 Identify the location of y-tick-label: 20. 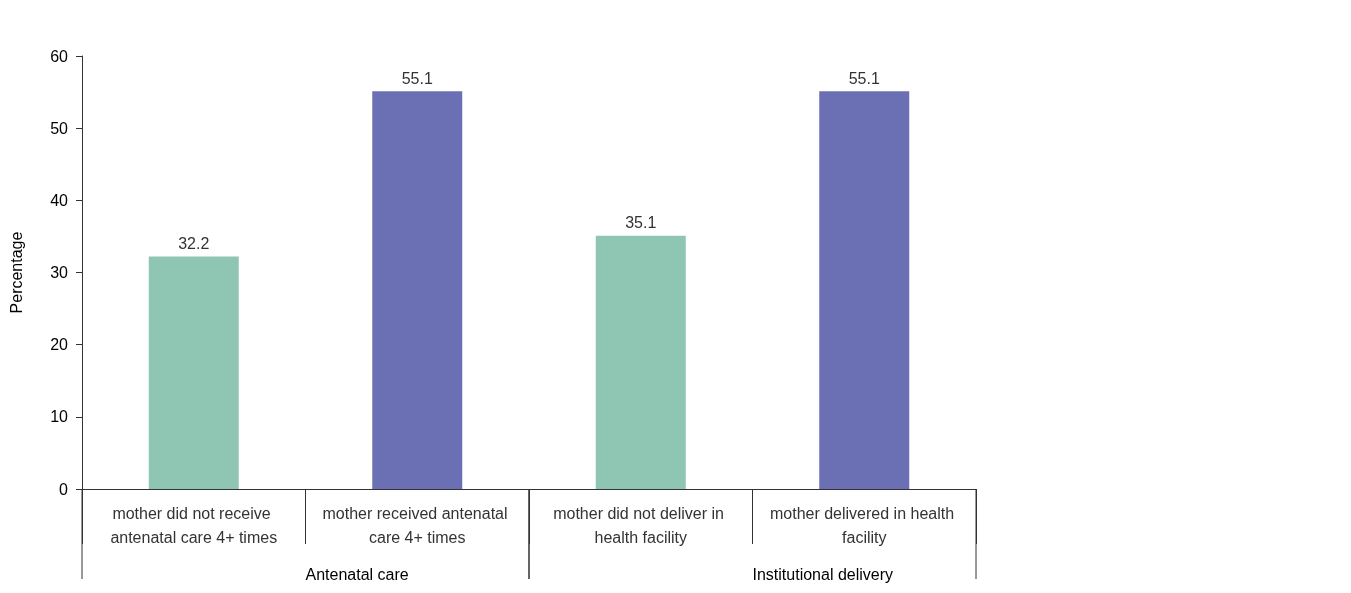
(59, 345).